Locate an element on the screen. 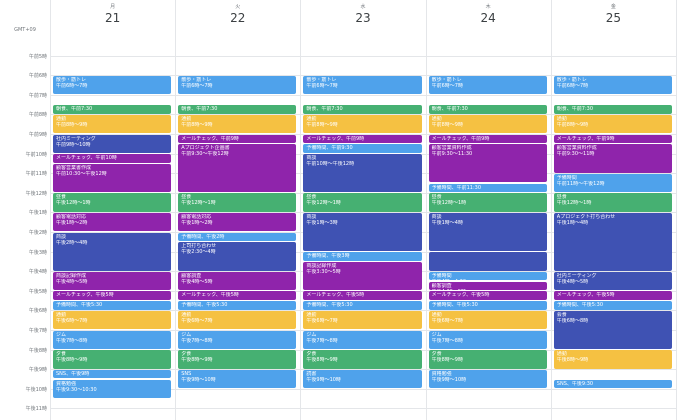 The height and width of the screenshot is (420, 700). calendar-event: 予備時間、午前11:30 is located at coordinates (487, 188).